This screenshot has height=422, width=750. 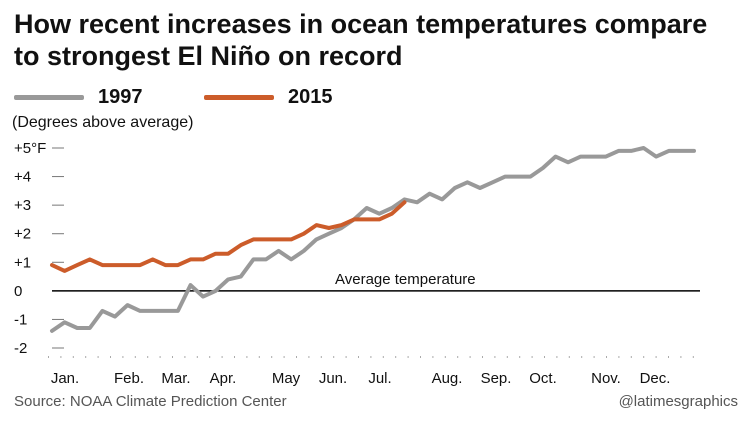 What do you see at coordinates (678, 401) in the screenshot?
I see `credit-note: @latimesgraphics` at bounding box center [678, 401].